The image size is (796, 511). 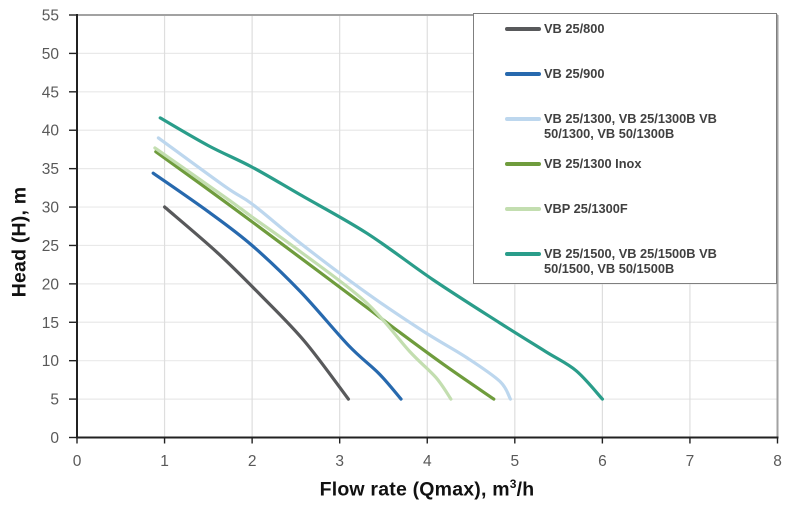 I want to click on y-tick-label: 25, so click(x=50, y=246).